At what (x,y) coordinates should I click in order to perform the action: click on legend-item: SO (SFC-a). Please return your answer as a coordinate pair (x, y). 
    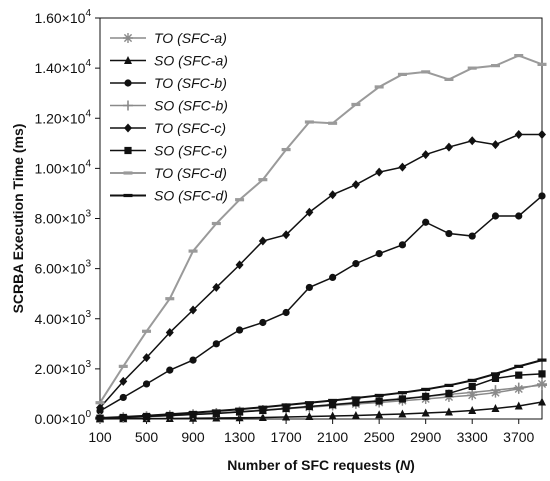
    Looking at the image, I should click on (169, 61).